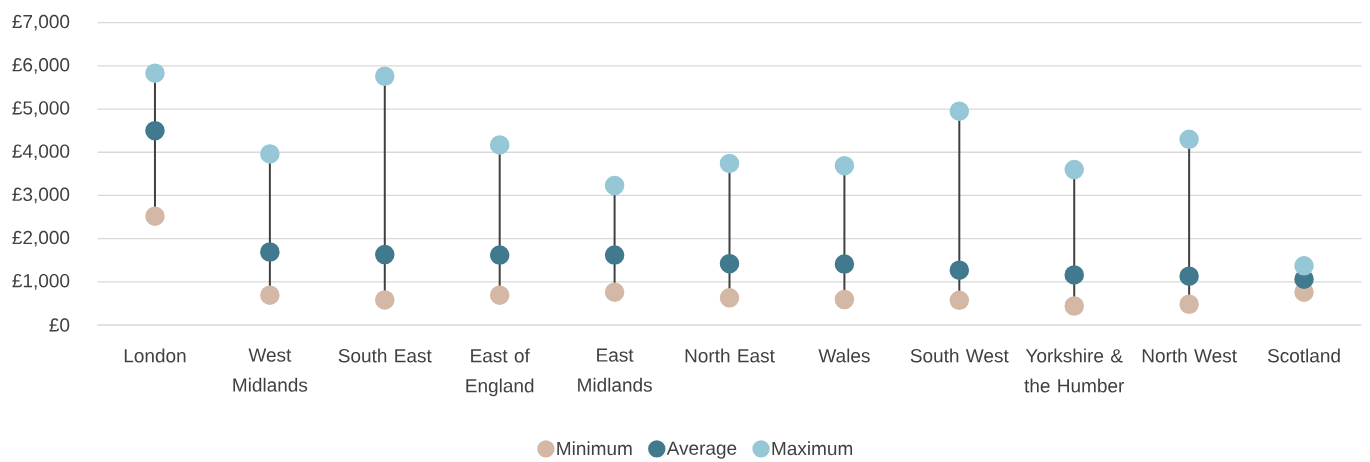  Describe the element at coordinates (730, 355) in the screenshot. I see `x-tick-label: North East` at that location.